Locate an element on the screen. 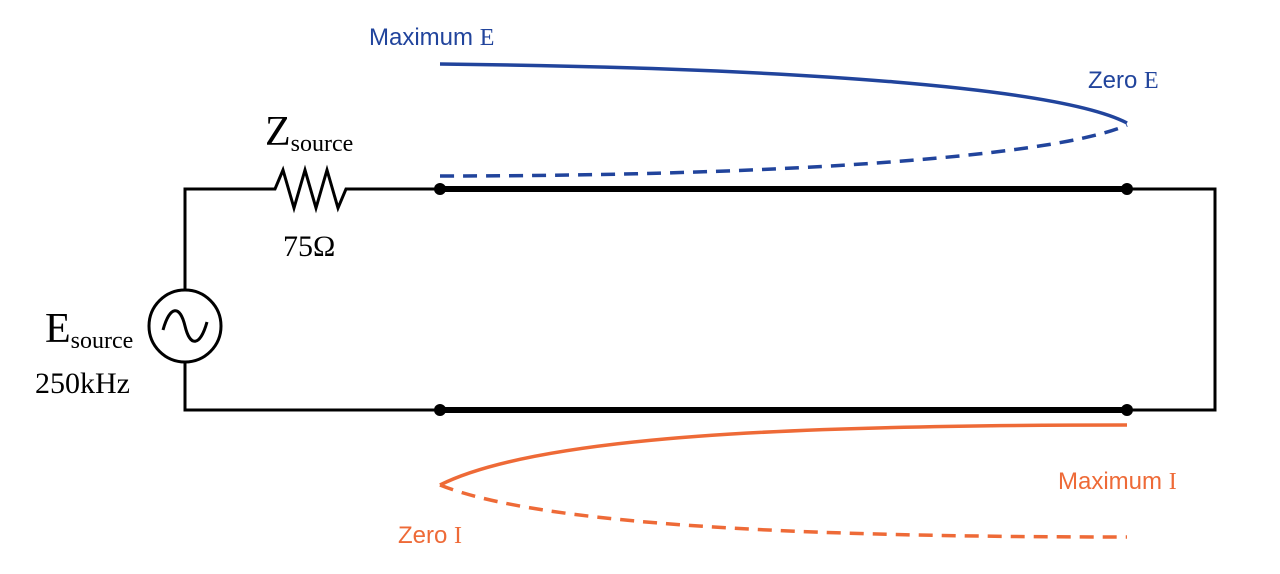  ac-source is located at coordinates (185, 326).